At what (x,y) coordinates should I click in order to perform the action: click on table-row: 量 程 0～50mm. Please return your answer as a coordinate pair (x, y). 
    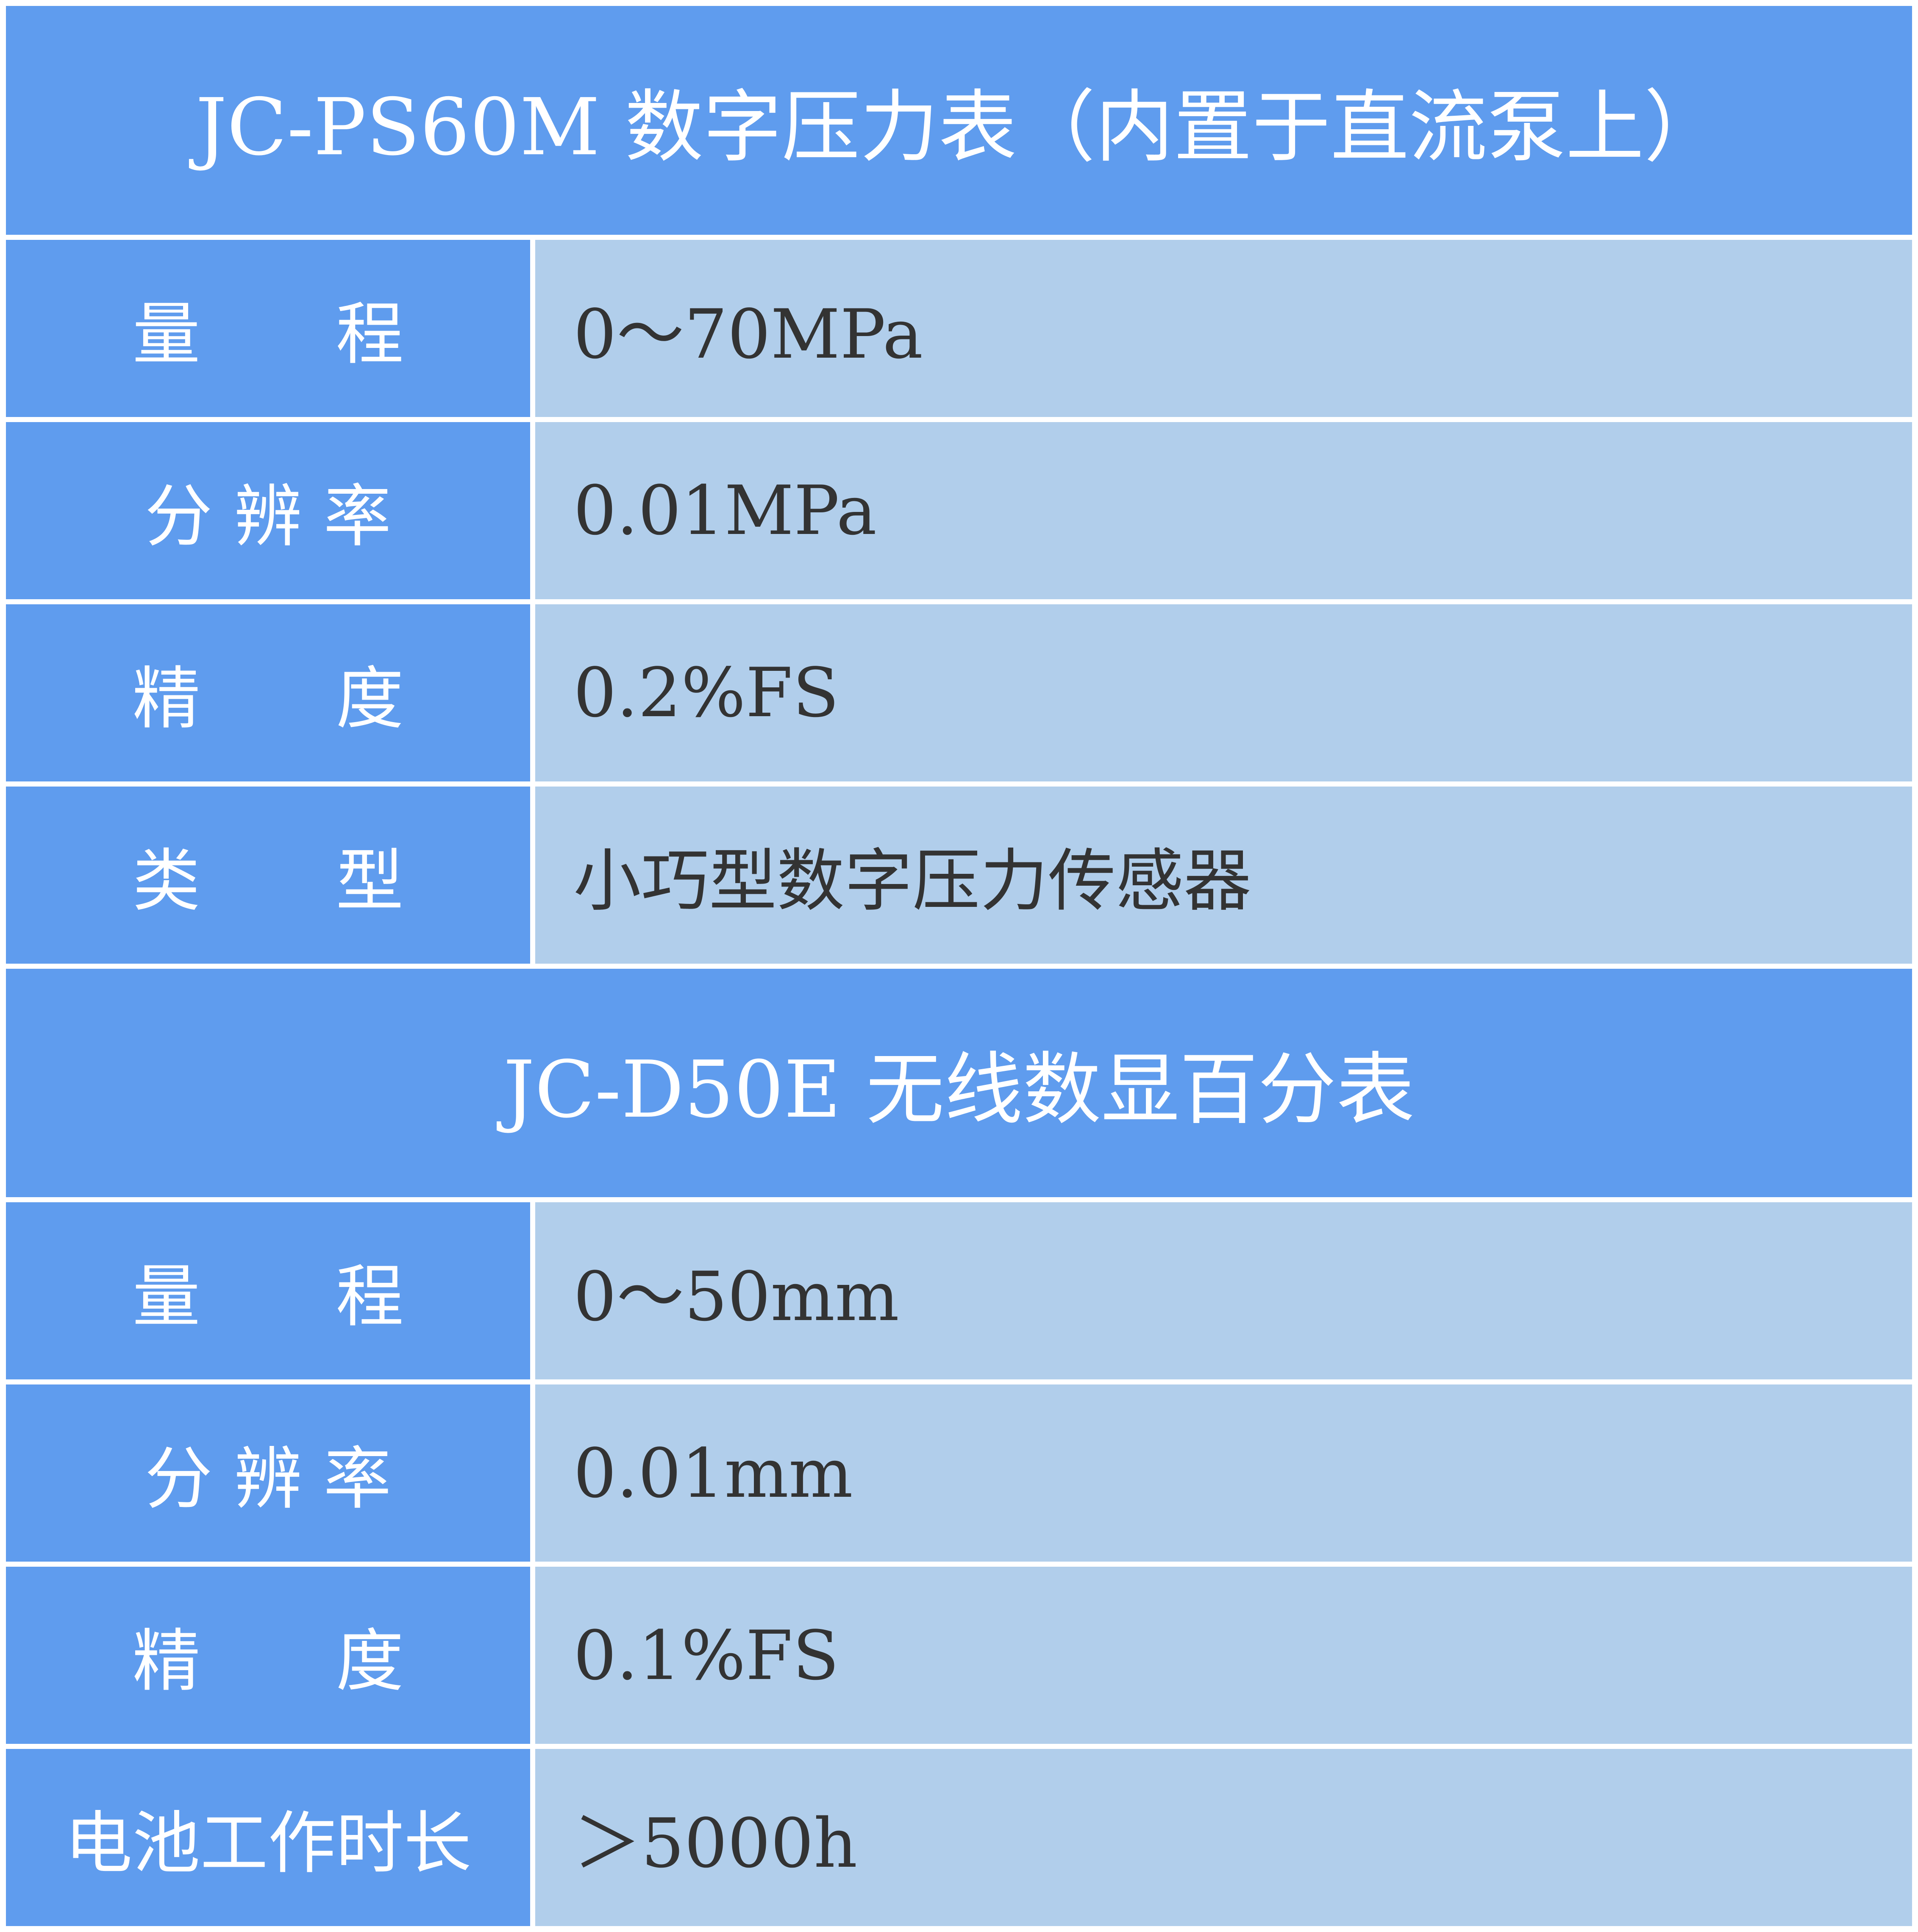
    Looking at the image, I should click on (959, 1291).